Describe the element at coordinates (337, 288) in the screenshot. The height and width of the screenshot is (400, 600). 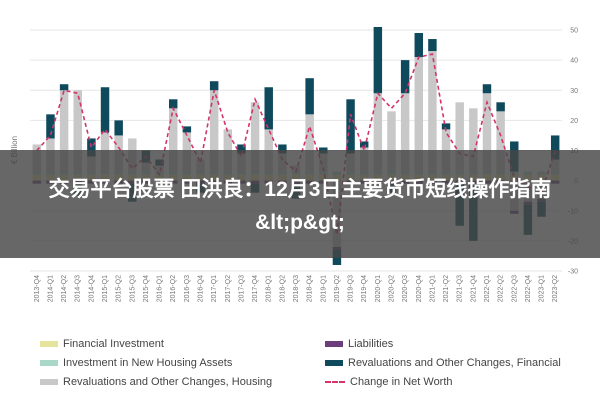
I see `x-tick-label: 2019-Q2` at that location.